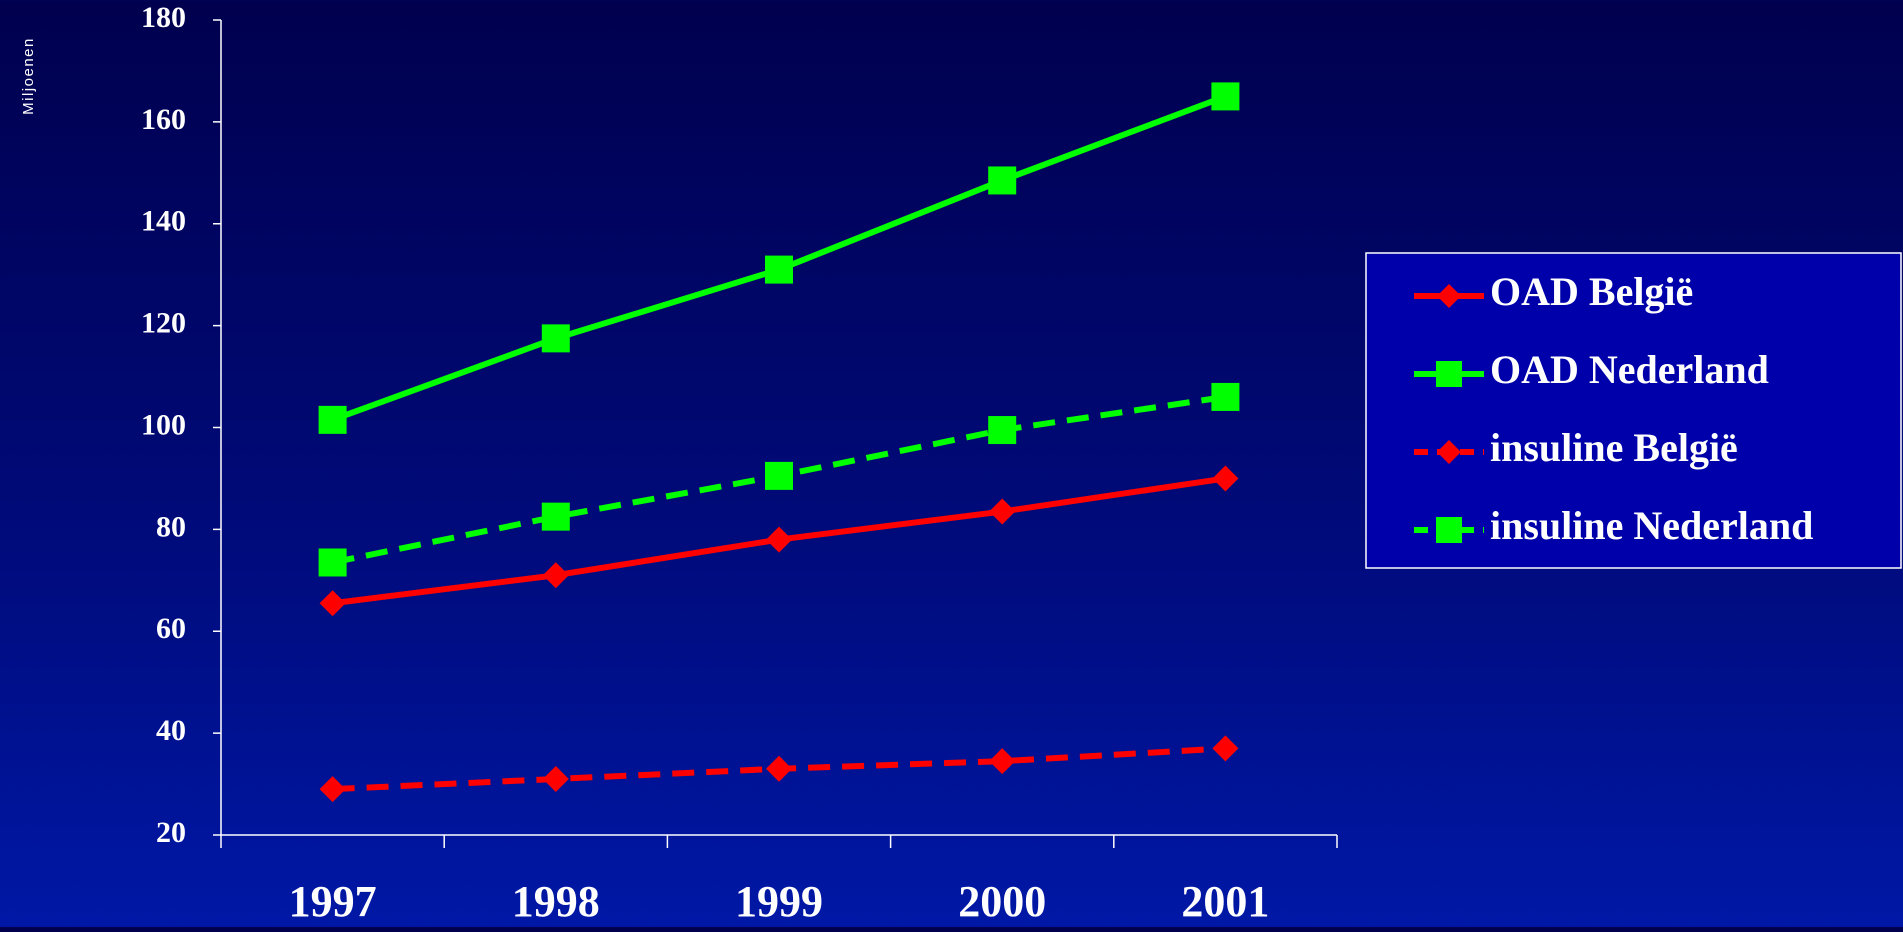  Describe the element at coordinates (1002, 901) in the screenshot. I see `x-tick-label: 2000` at that location.